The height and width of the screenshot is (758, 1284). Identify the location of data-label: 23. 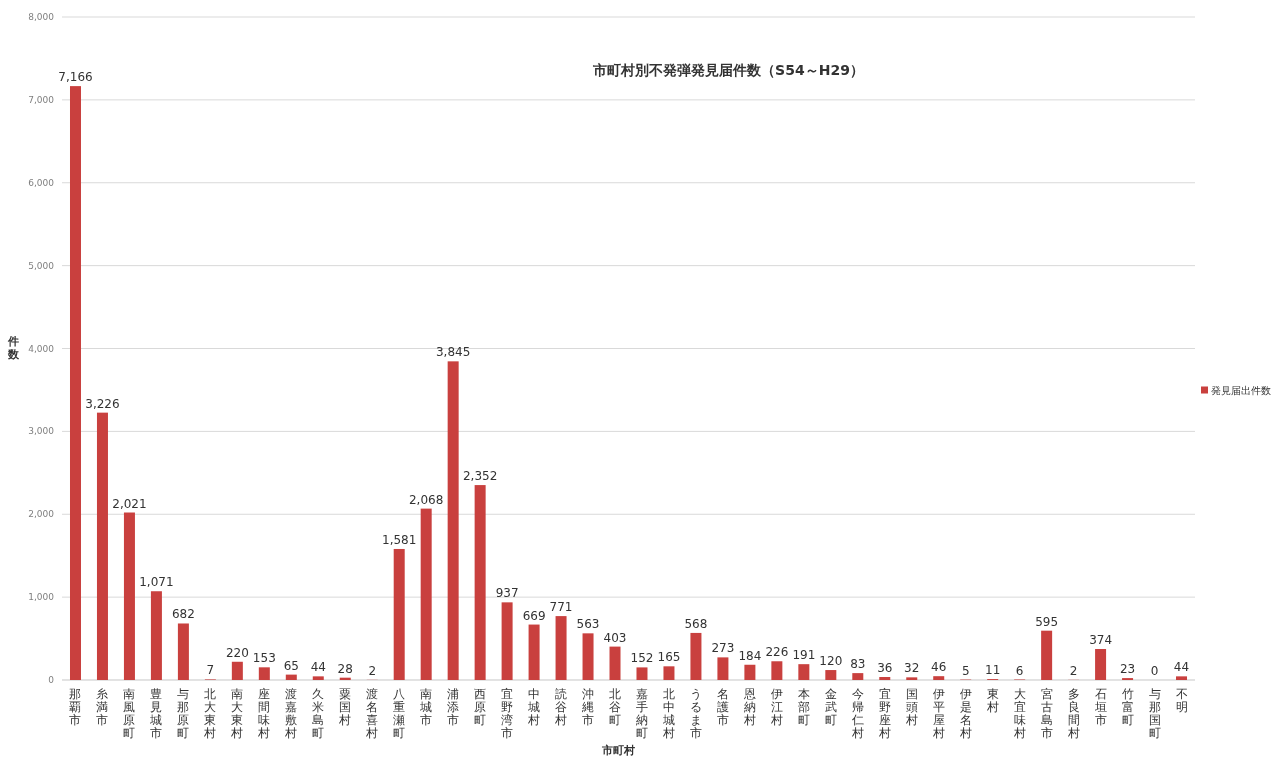
(1127, 669).